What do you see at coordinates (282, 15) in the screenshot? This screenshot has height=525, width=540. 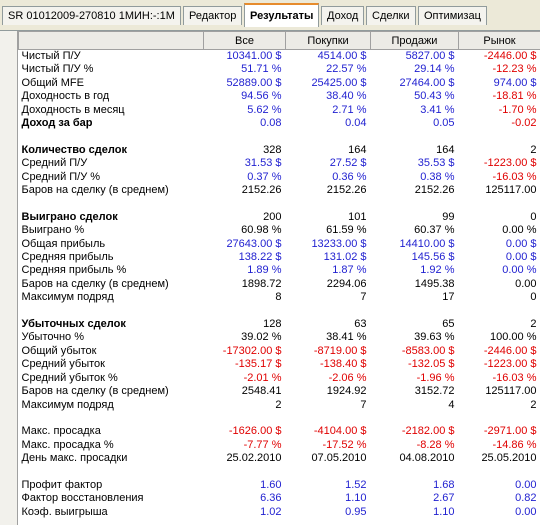 I see `tab: Результаты` at bounding box center [282, 15].